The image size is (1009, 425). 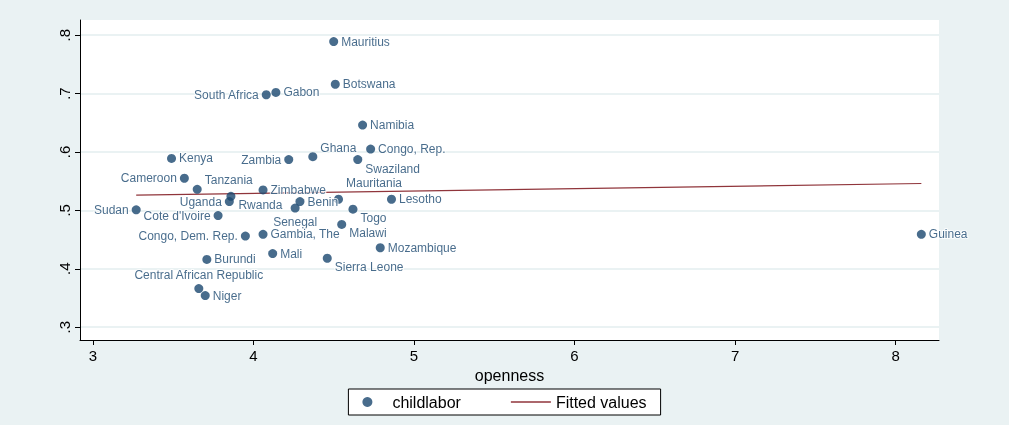 What do you see at coordinates (574, 355) in the screenshot?
I see `x-tick-label: 6` at bounding box center [574, 355].